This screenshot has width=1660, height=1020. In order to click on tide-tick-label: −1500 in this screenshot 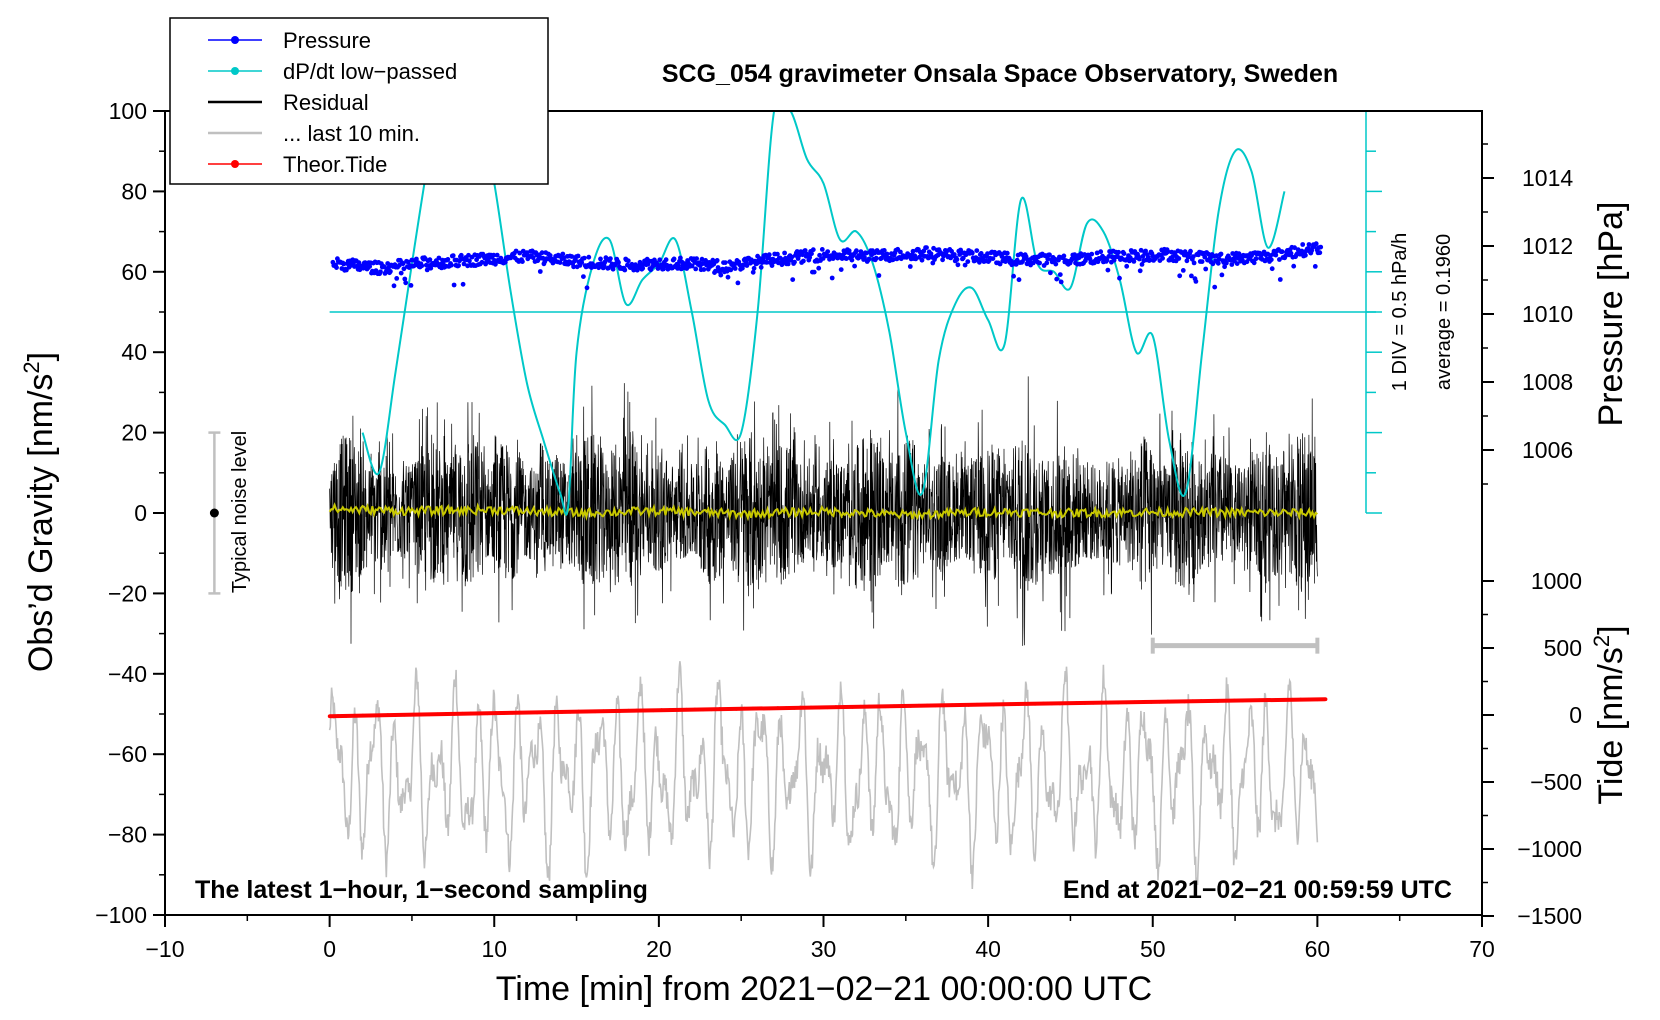, I will do `click(1549, 916)`.